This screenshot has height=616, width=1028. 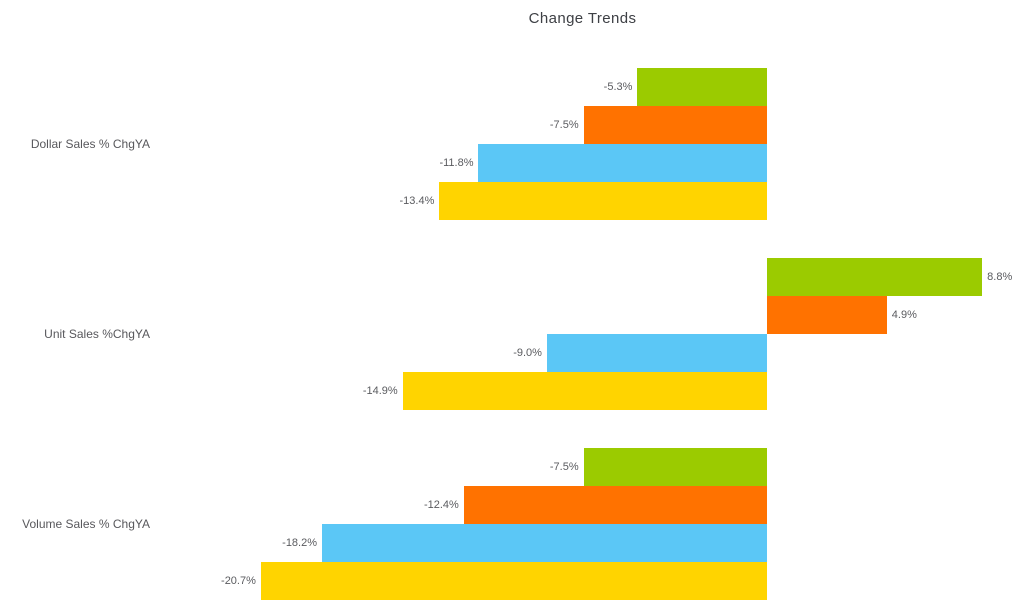 What do you see at coordinates (97, 334) in the screenshot?
I see `category-label: Unit Sales %ChgYA` at bounding box center [97, 334].